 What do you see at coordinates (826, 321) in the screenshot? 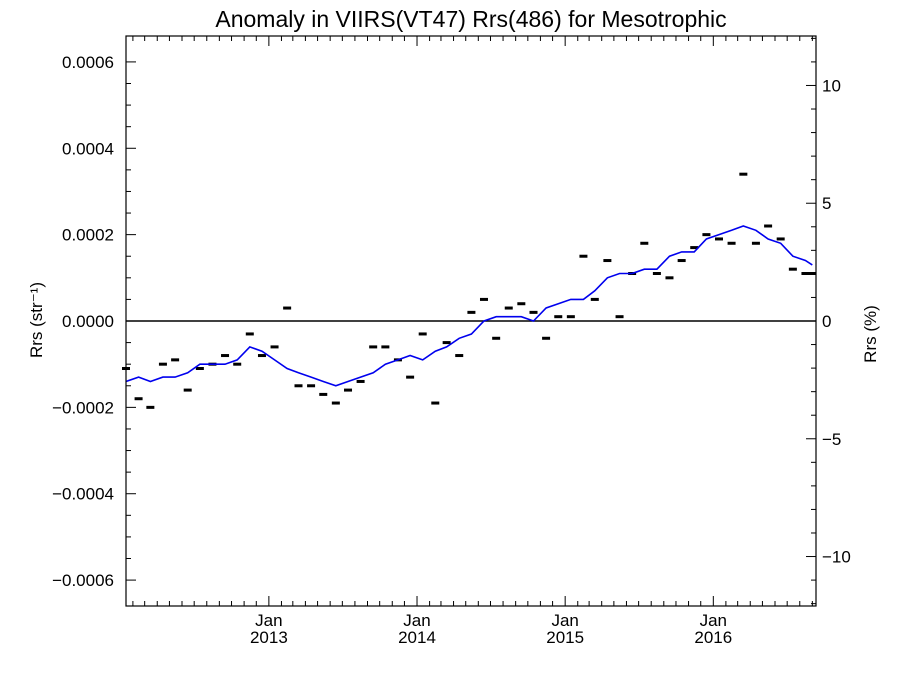
I see `right-tick-label: 0` at bounding box center [826, 321].